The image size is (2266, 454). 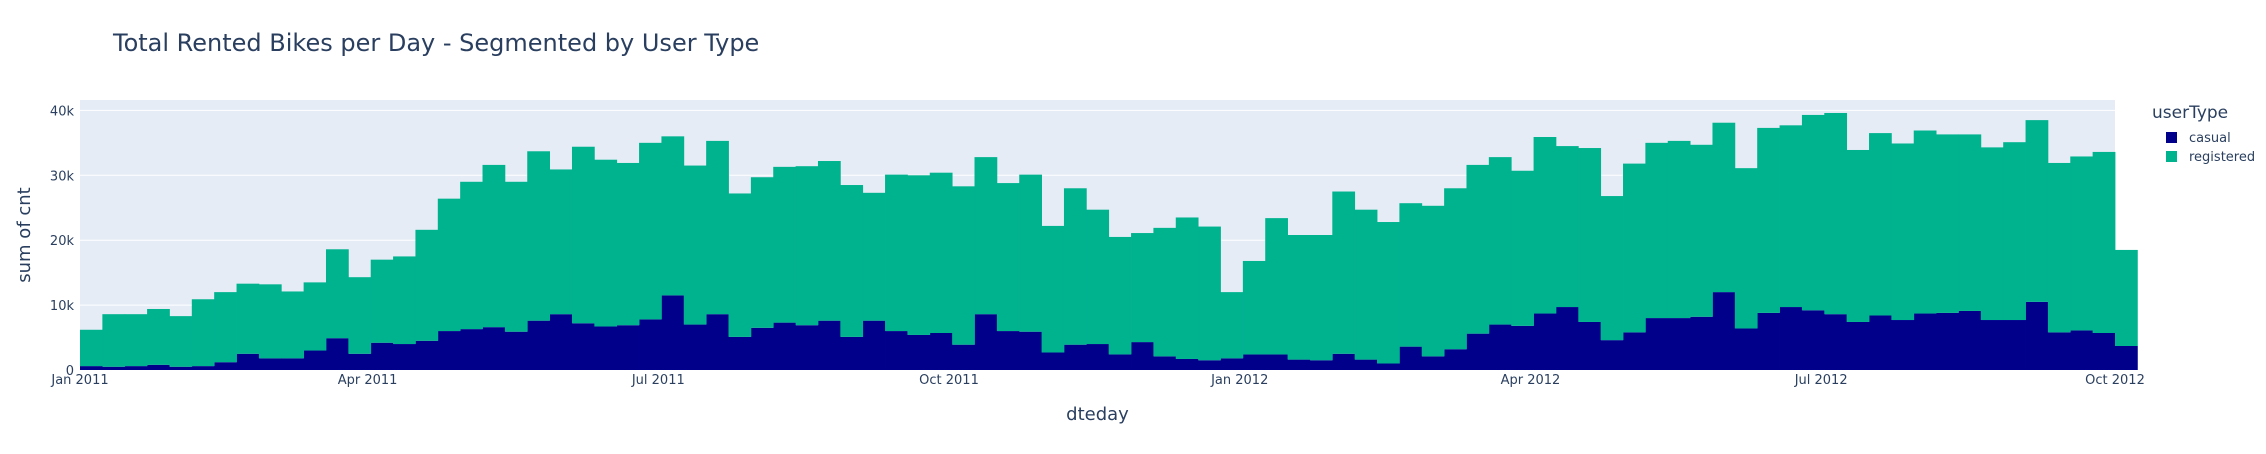 I want to click on legend: userType casual registered, so click(x=2203, y=134).